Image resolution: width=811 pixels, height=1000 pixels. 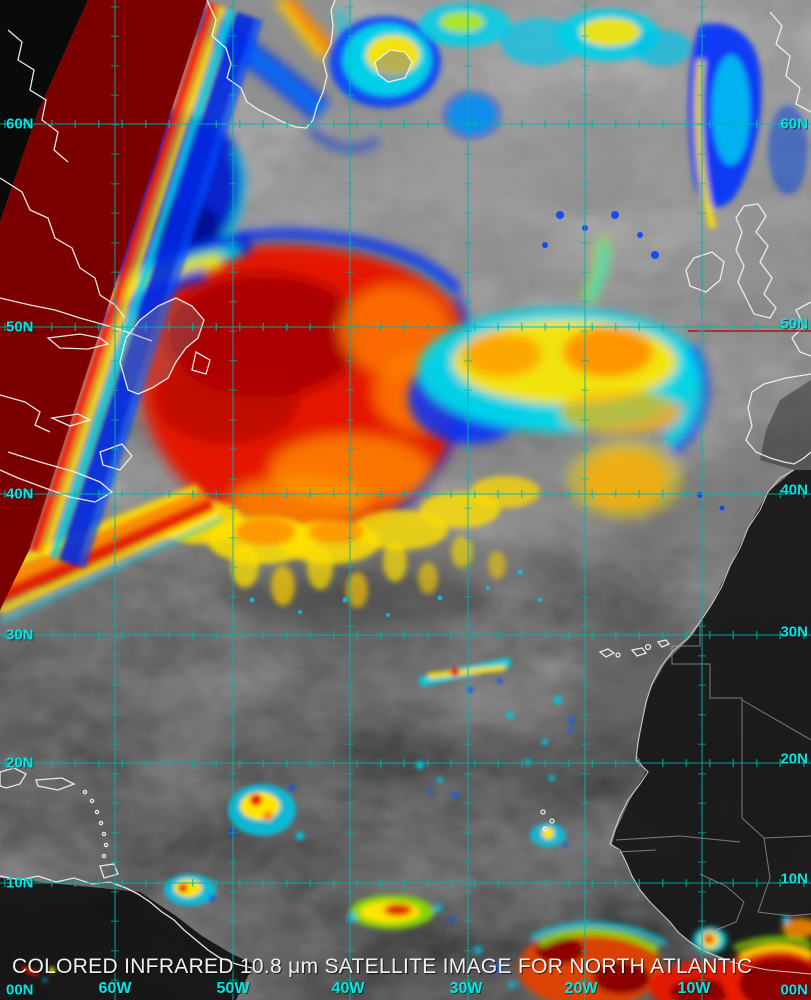 I want to click on northeast-blue-streak, so click(x=748, y=126).